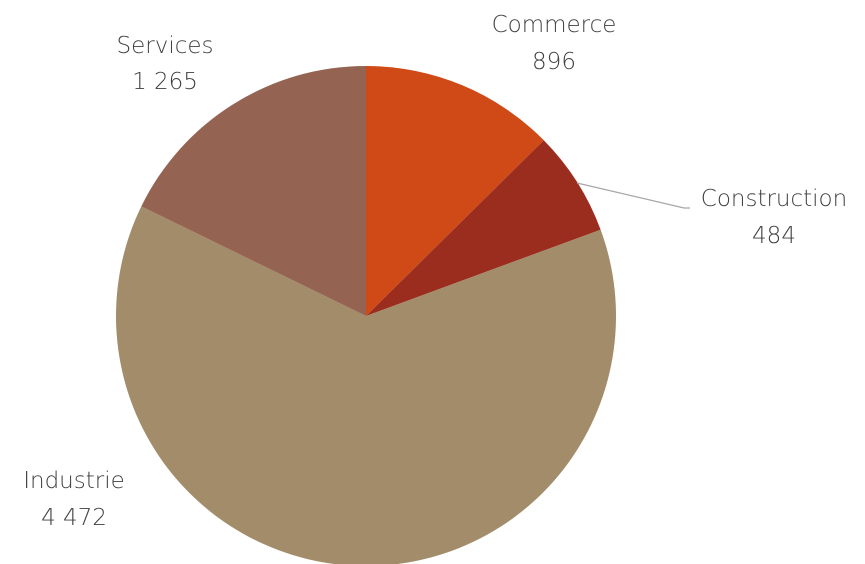 The image size is (865, 564). I want to click on label-services-name: Services, so click(165, 46).